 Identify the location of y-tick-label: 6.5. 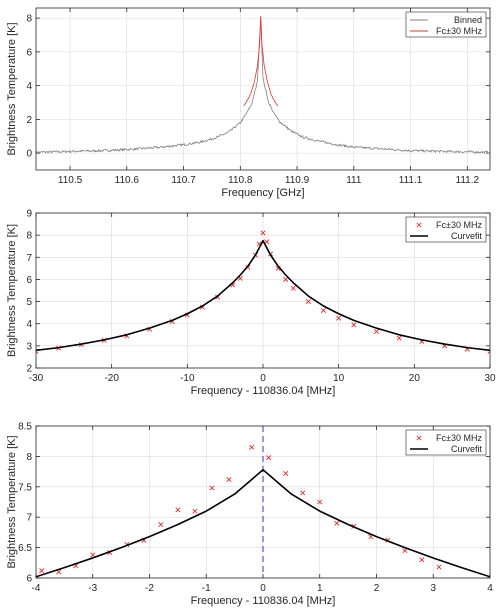
(25, 548).